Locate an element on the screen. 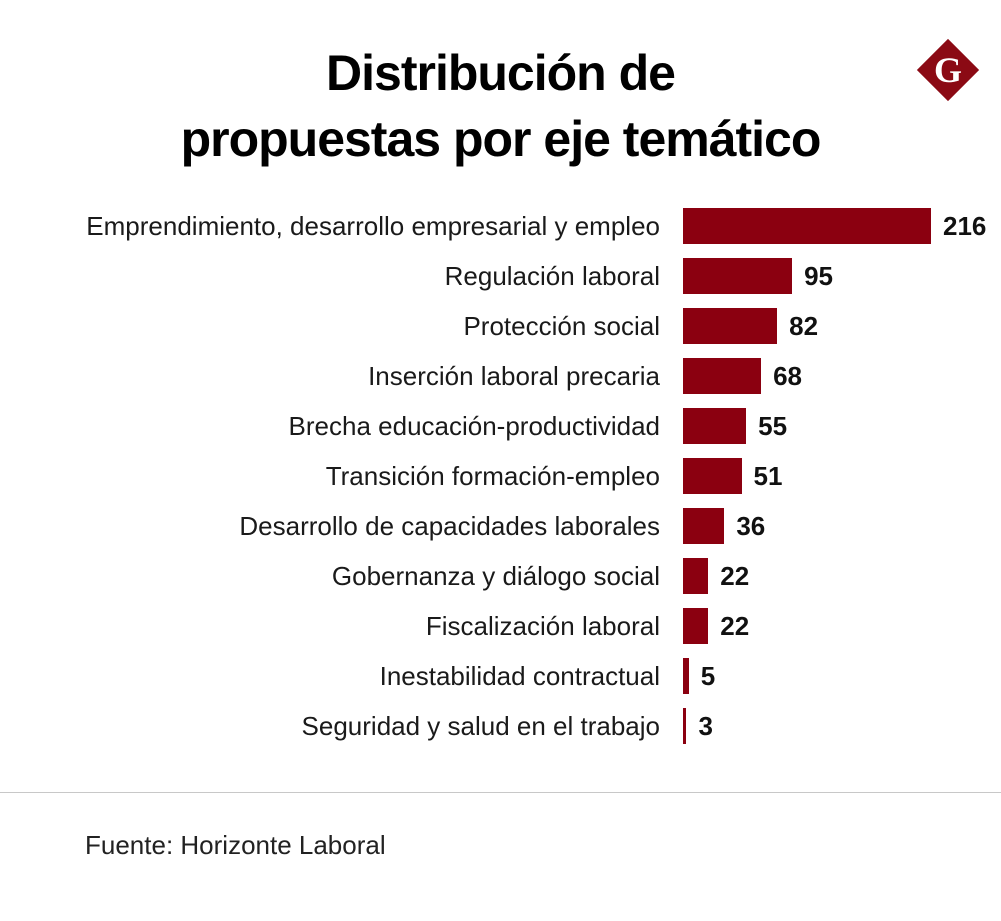 The image size is (1001, 921). value-label: 68 is located at coordinates (787, 376).